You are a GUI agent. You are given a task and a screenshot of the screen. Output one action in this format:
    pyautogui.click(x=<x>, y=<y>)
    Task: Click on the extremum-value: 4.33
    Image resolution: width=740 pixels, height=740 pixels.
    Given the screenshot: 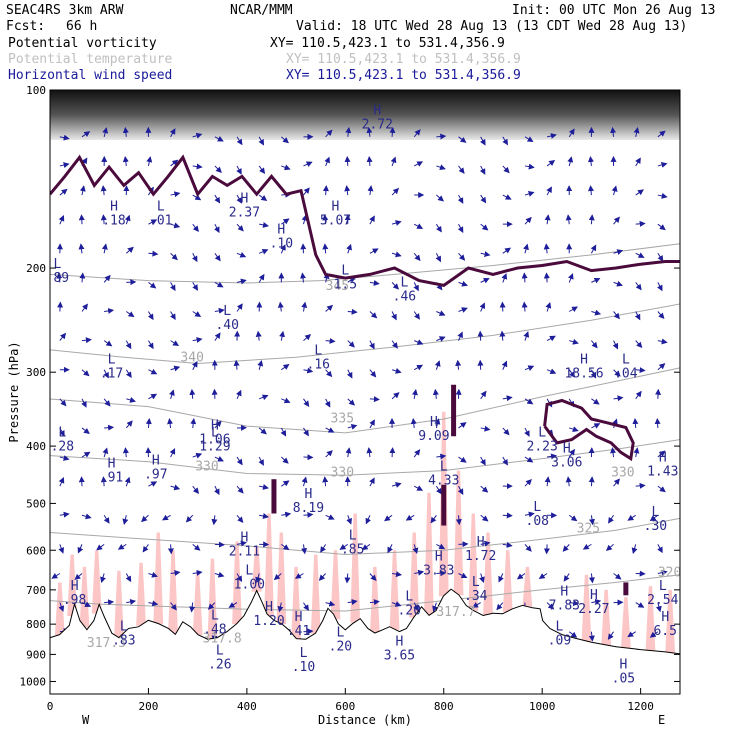 What is the action you would take?
    pyautogui.click(x=443, y=481)
    